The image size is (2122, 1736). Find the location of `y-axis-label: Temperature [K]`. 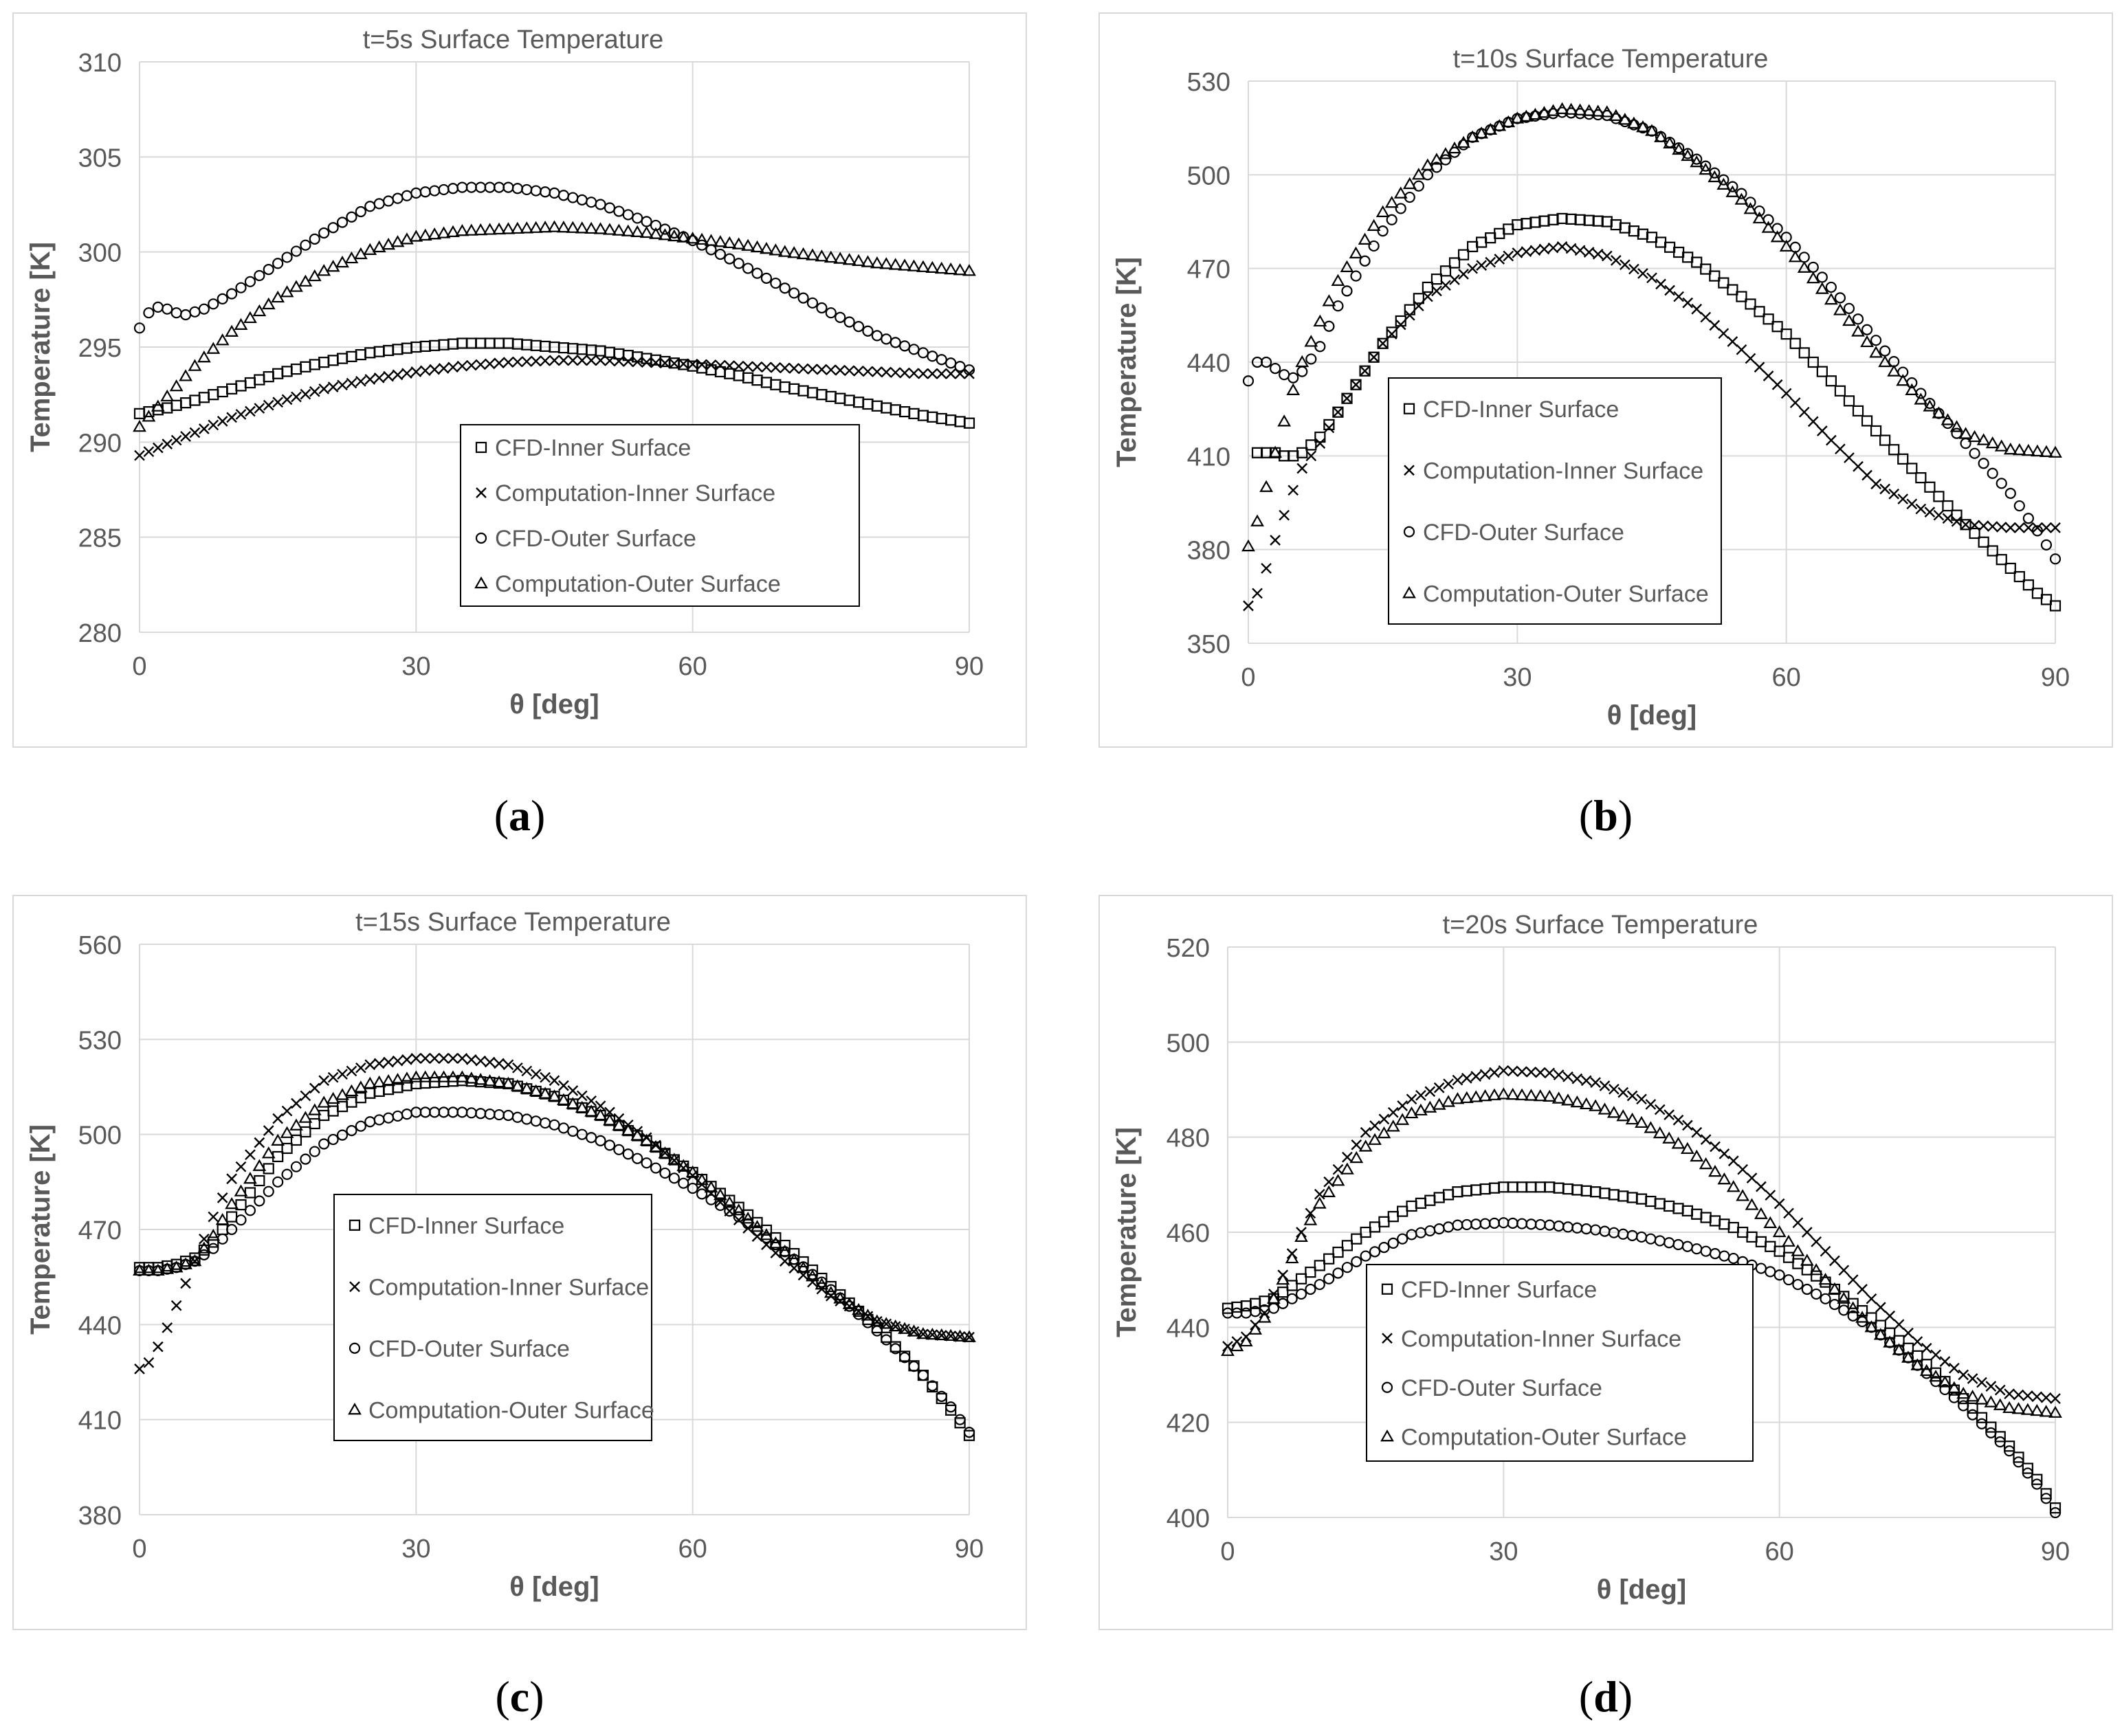

y-axis-label: Temperature [K] is located at coordinates (1127, 362).